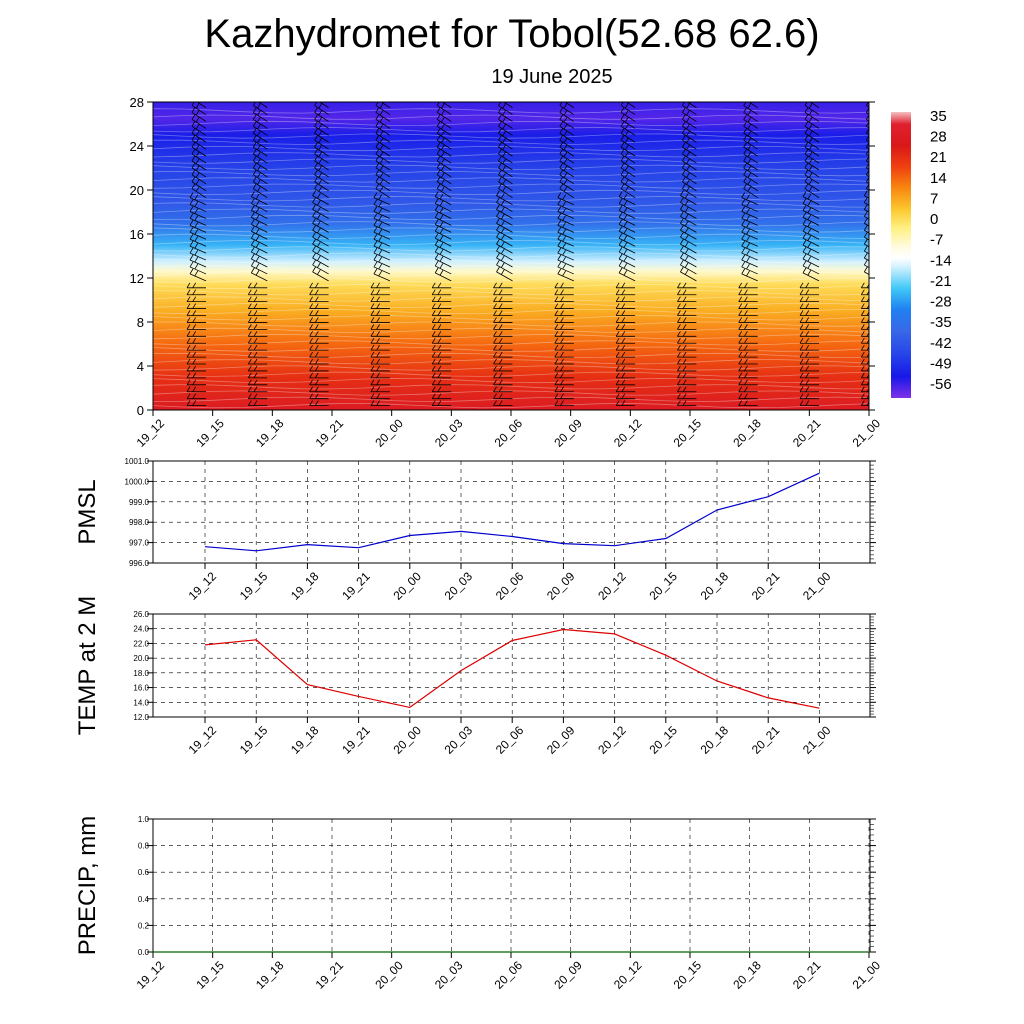 Image resolution: width=1024 pixels, height=1024 pixels. What do you see at coordinates (151, 433) in the screenshot?
I see `x-tick-label: 19_12` at bounding box center [151, 433].